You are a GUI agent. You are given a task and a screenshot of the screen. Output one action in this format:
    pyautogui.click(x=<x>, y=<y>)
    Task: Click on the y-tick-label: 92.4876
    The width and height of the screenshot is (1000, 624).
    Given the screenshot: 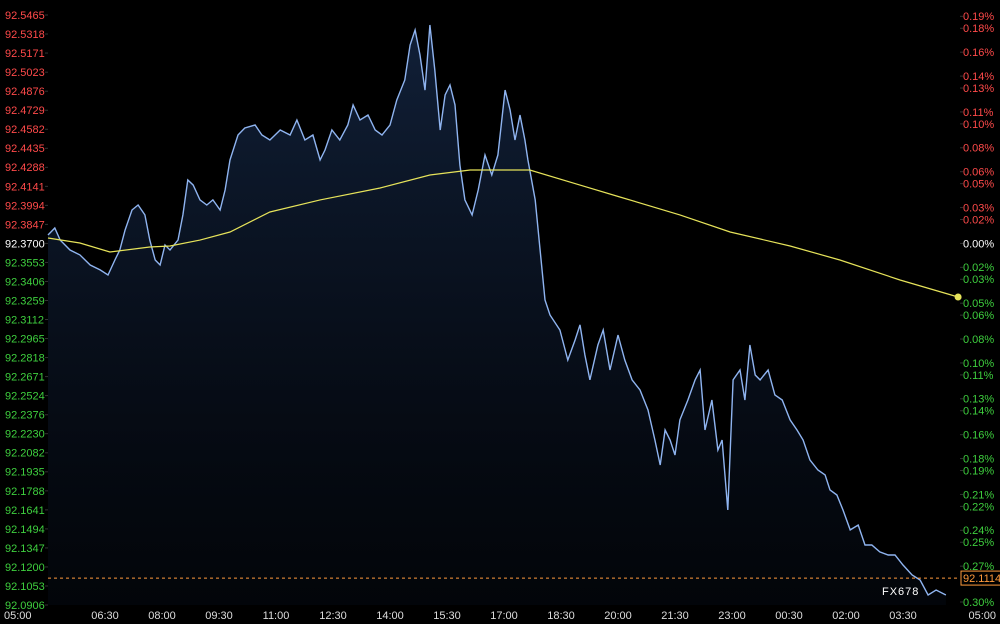 What is the action you would take?
    pyautogui.click(x=25, y=92)
    